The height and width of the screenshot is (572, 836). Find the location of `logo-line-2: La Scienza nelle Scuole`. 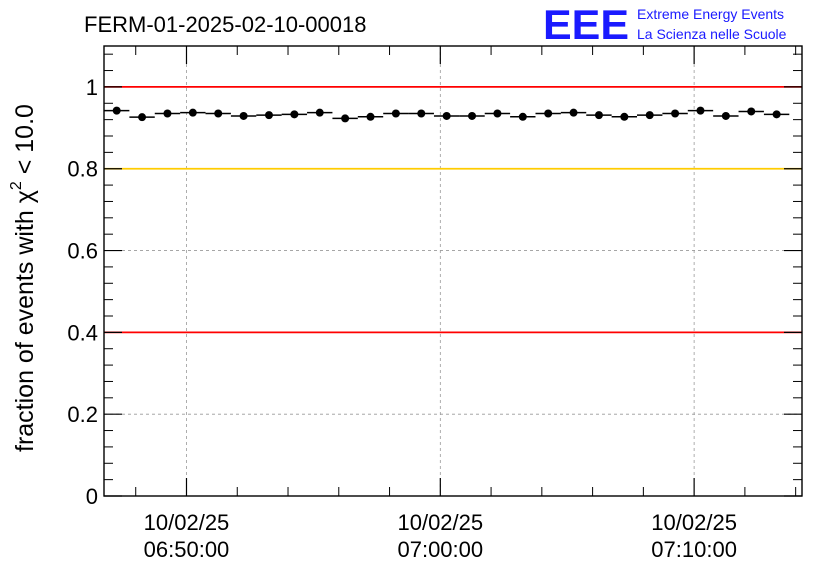

logo-line-2: La Scienza nelle Scuole is located at coordinates (712, 34).